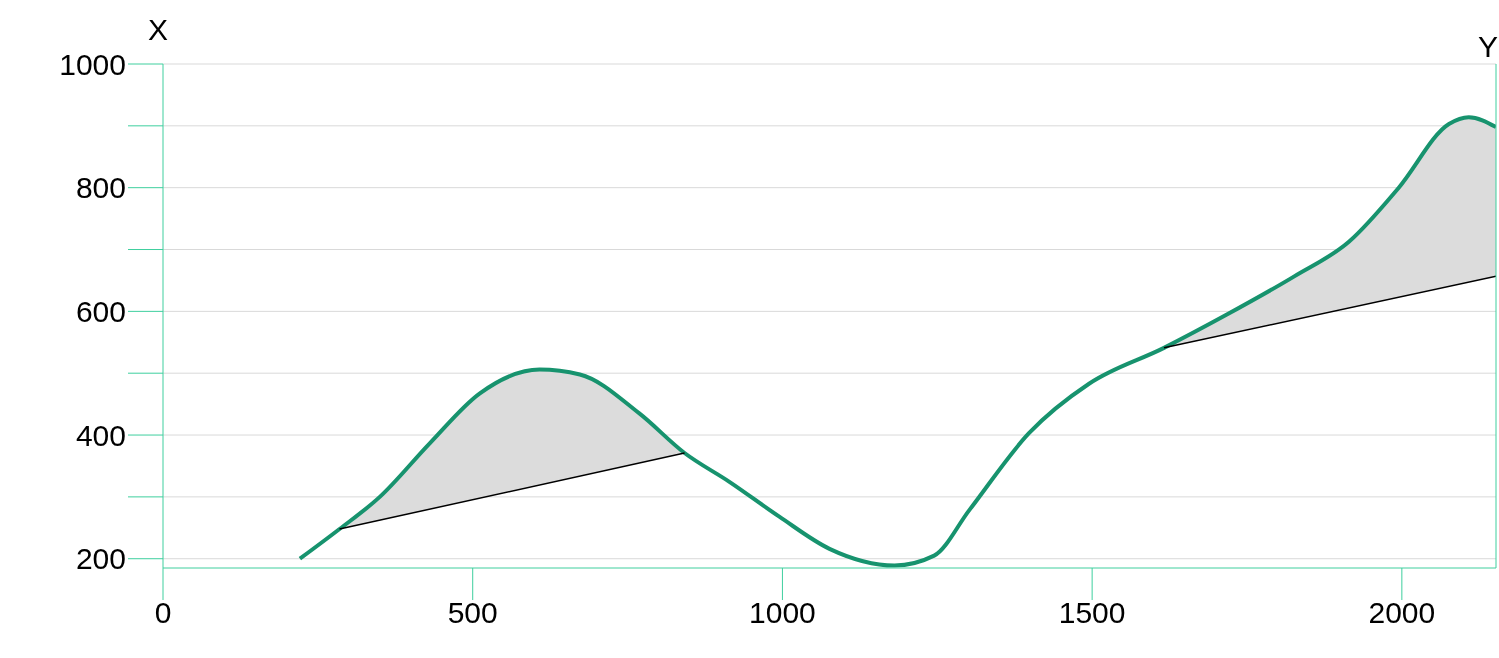  I want to click on x-tick-label: 500, so click(472, 613).